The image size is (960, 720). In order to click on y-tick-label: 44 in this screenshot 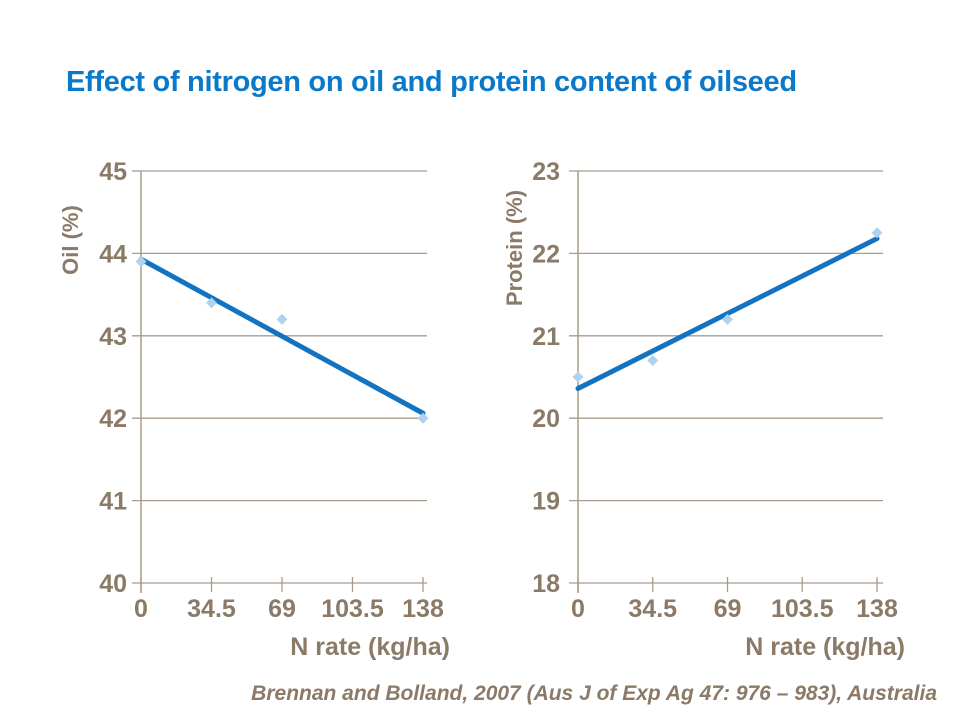, I will do `click(113, 254)`.